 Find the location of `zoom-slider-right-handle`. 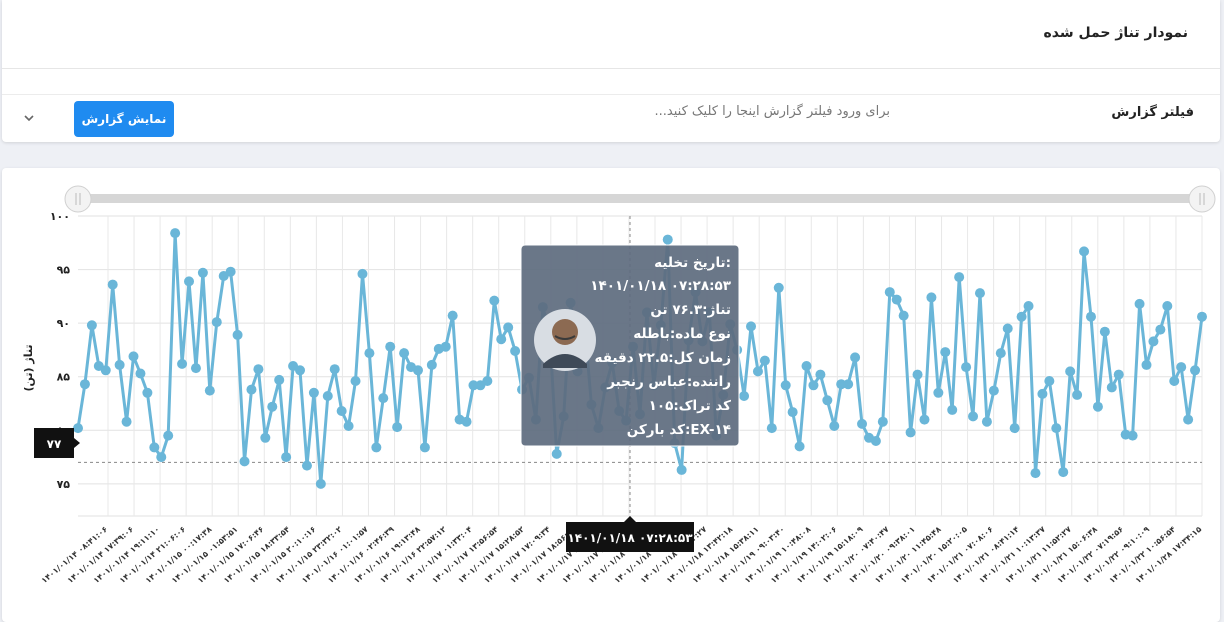

zoom-slider-right-handle is located at coordinates (1202, 199).